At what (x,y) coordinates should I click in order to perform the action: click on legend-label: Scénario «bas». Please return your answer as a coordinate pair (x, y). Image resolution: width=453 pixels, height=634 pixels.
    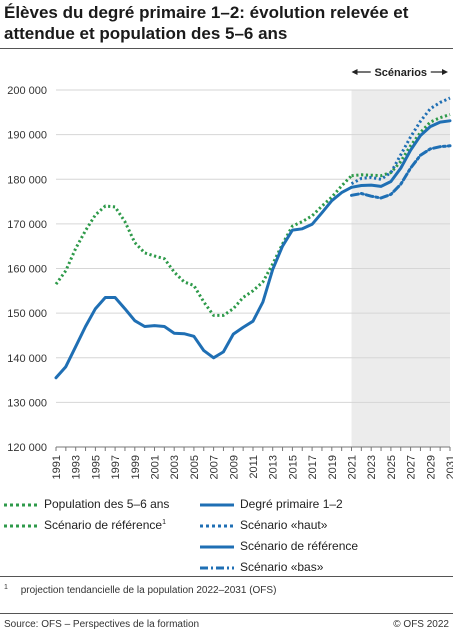
    Looking at the image, I should click on (281, 567).